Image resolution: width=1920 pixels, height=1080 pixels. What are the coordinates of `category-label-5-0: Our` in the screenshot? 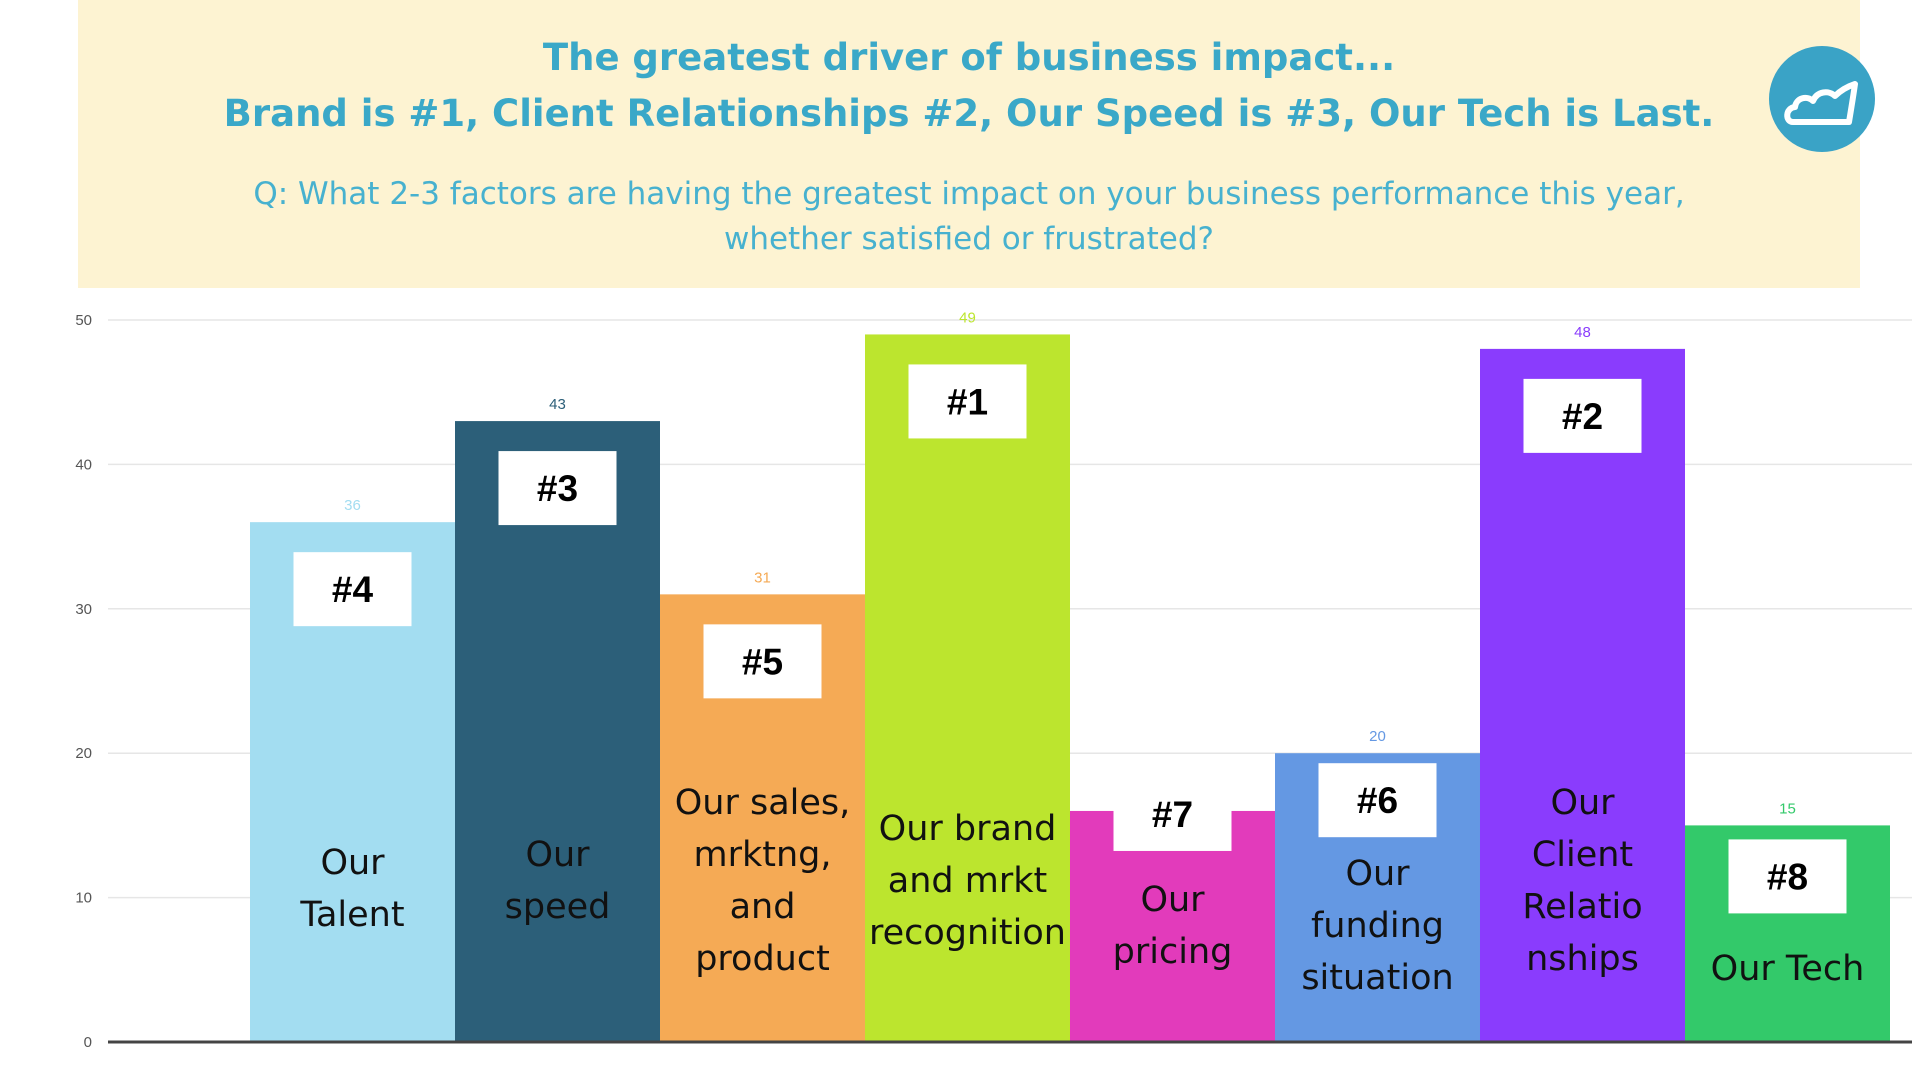 It's located at (1377, 874).